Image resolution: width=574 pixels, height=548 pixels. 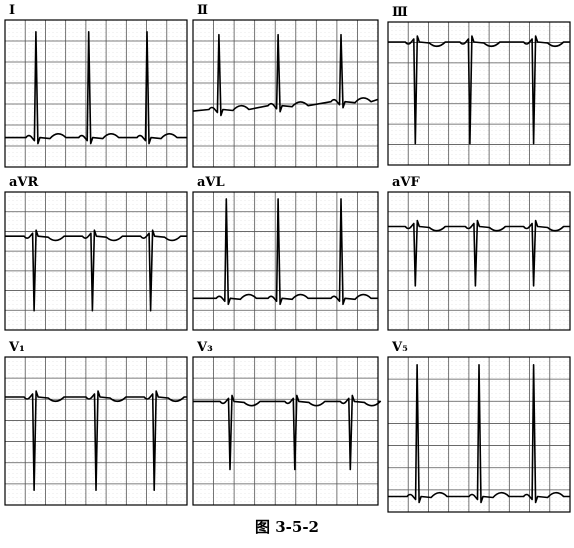 I want to click on lead-label: V₃, so click(x=204, y=347).